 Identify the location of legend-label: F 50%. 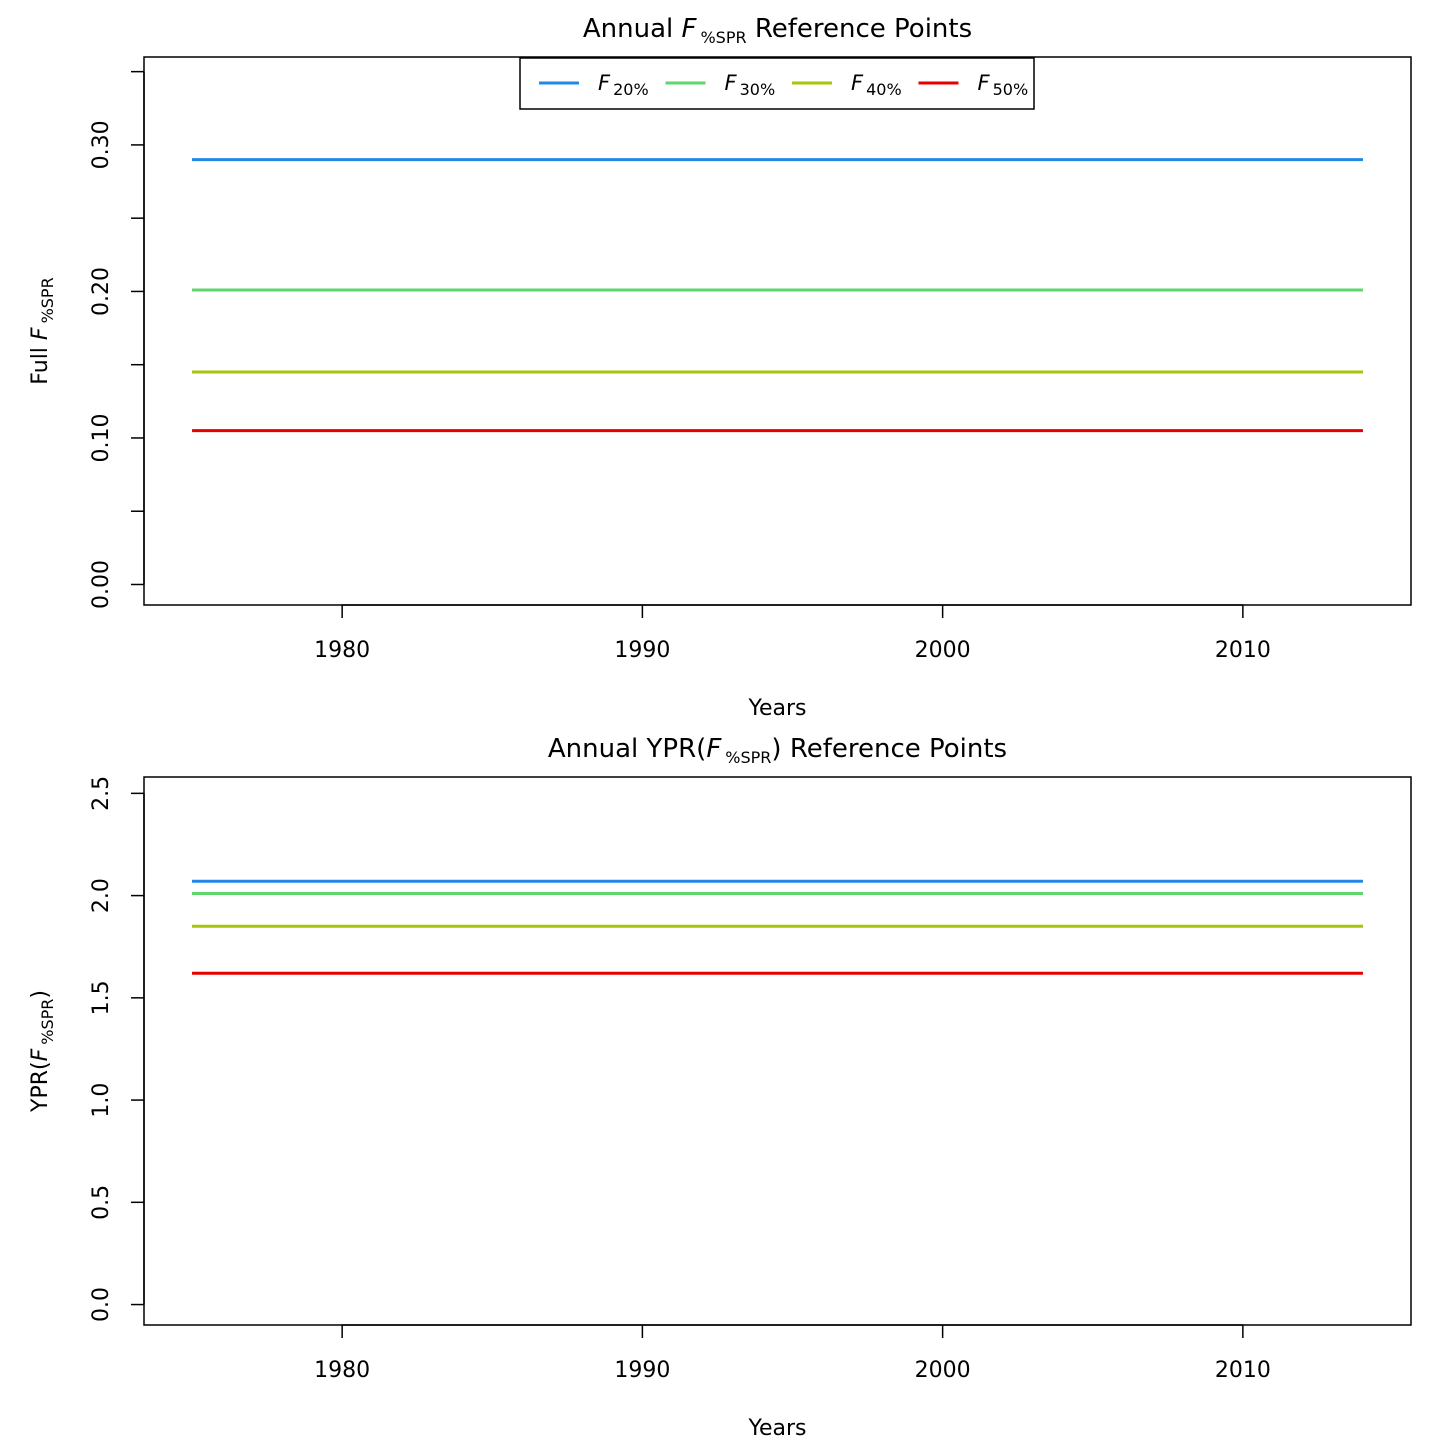
(1003, 85).